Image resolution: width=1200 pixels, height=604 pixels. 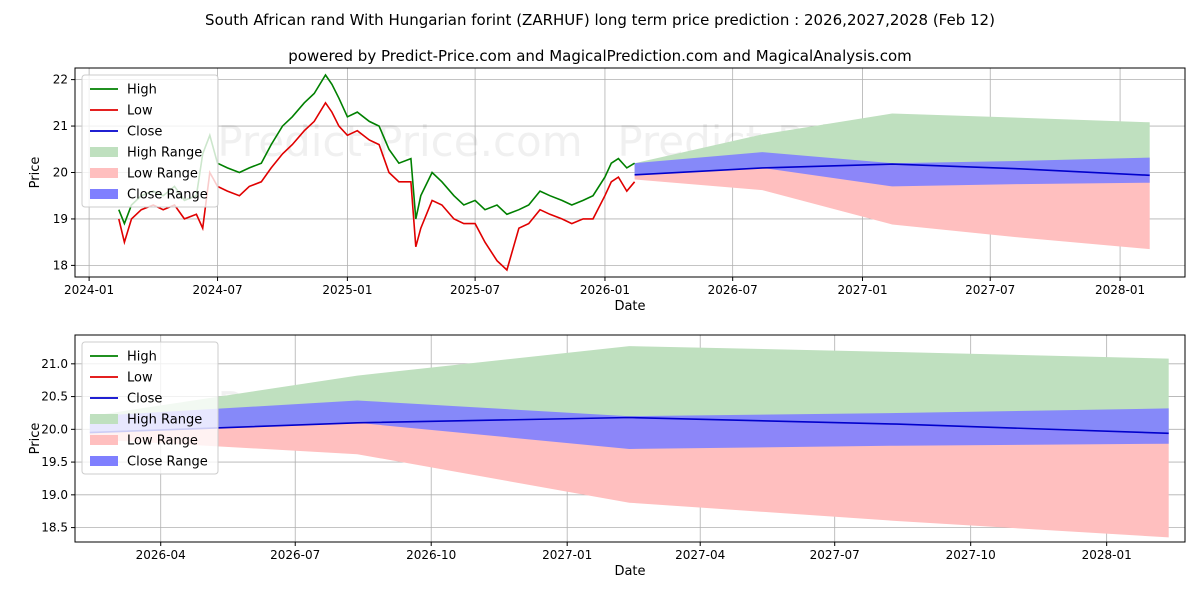 I want to click on top-low-range-area, so click(x=892, y=207).